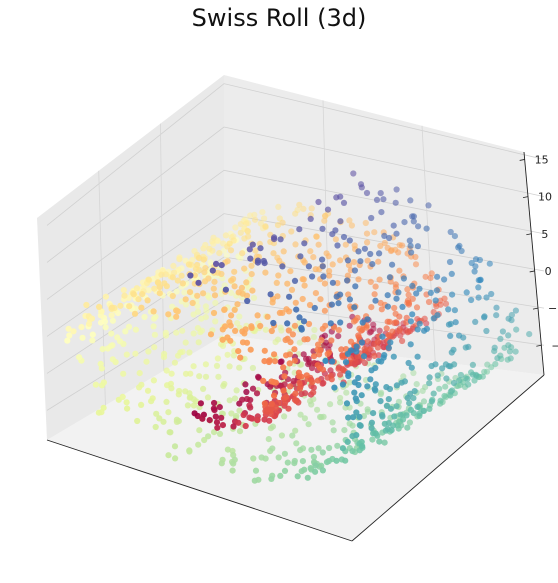  I want to click on y-axis-line, so click(448, 458).